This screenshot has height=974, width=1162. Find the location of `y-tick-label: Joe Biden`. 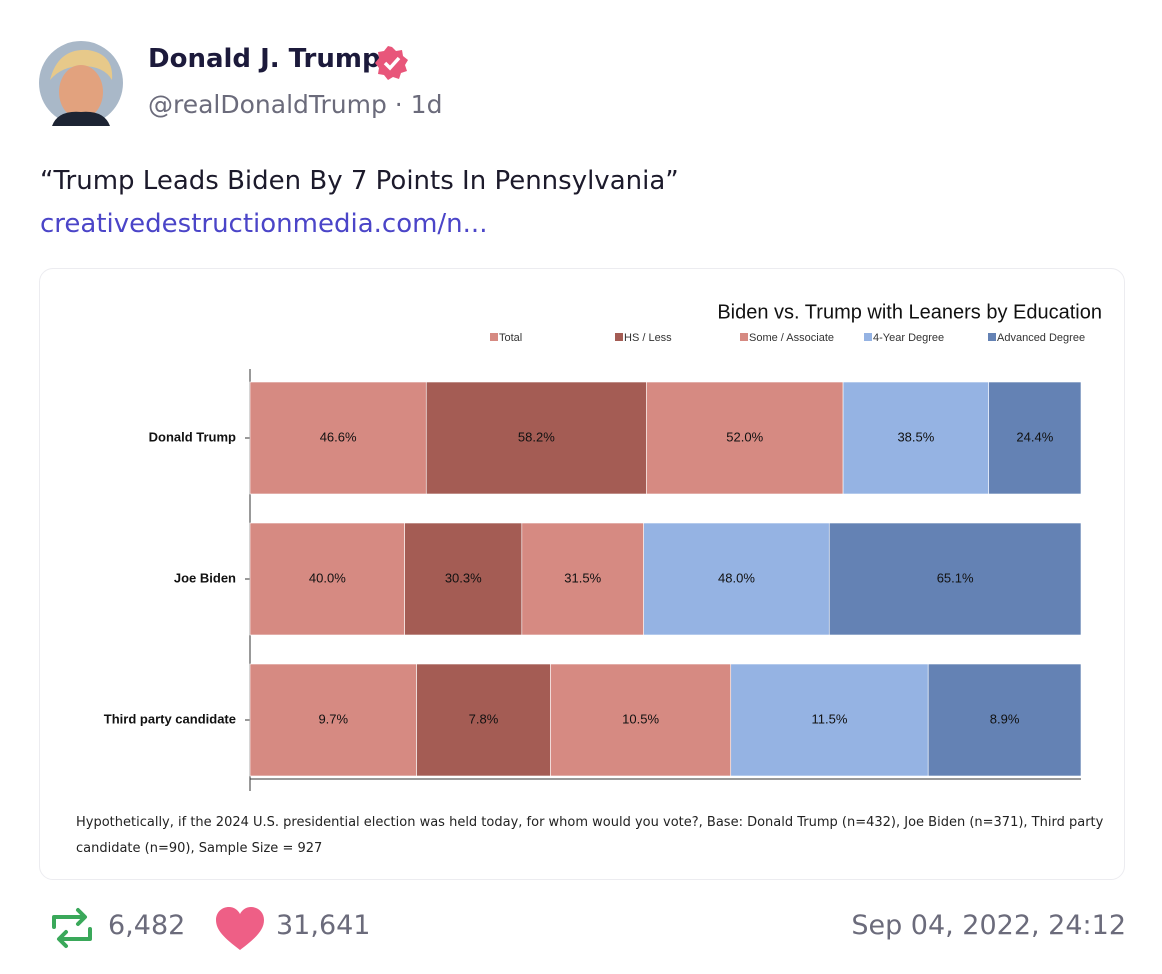

y-tick-label: Joe Biden is located at coordinates (205, 577).